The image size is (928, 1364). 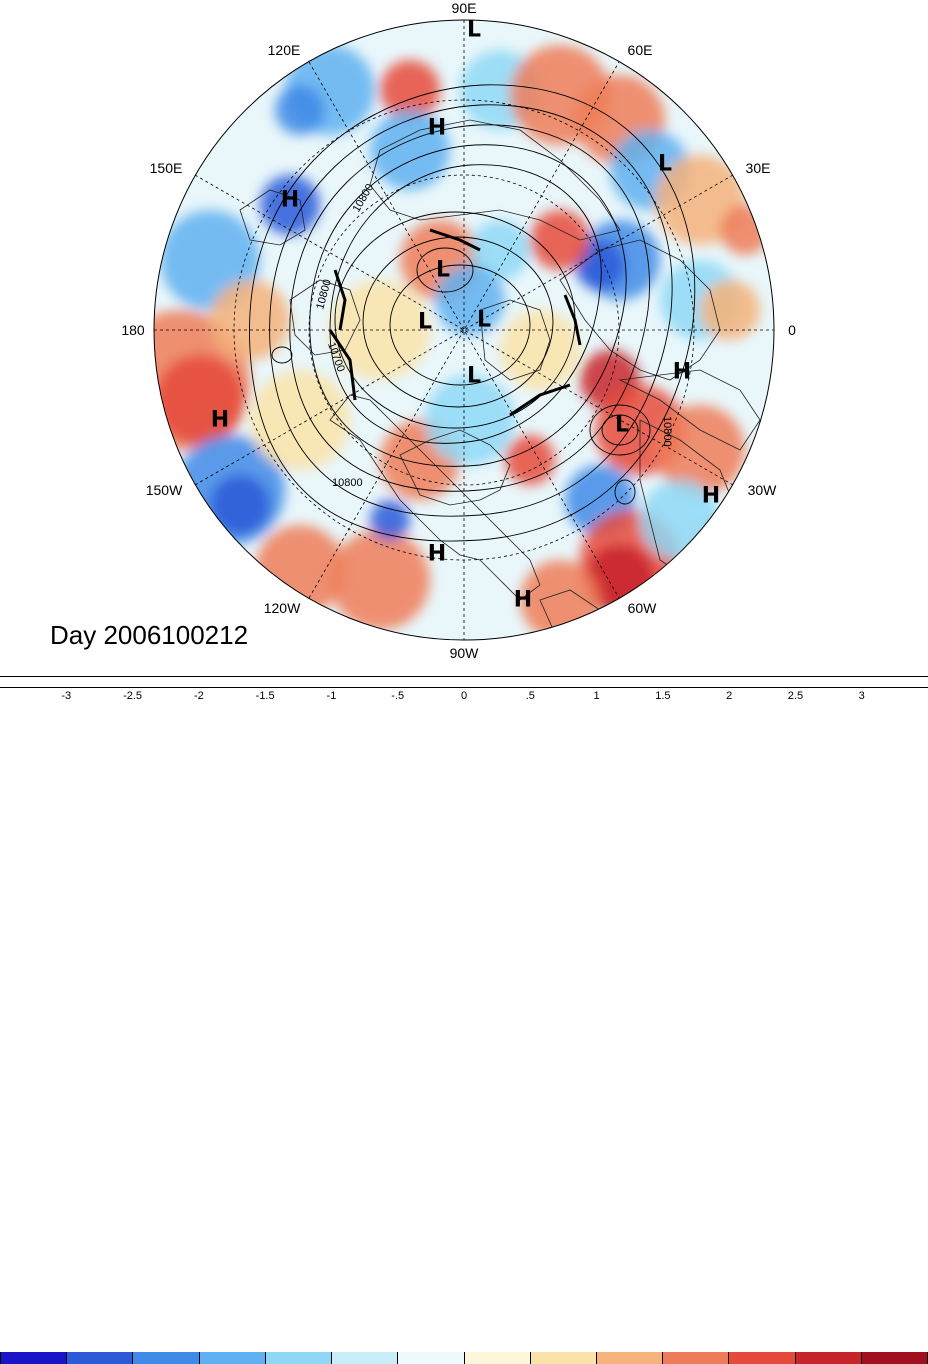 What do you see at coordinates (758, 168) in the screenshot?
I see `lon-label-30e: 30E` at bounding box center [758, 168].